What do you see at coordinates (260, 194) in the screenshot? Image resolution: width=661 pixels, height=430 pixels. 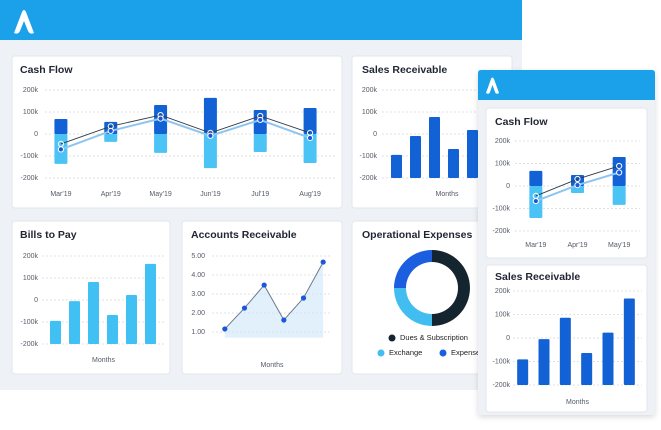 I see `x-tick-label: Jul'19` at bounding box center [260, 194].